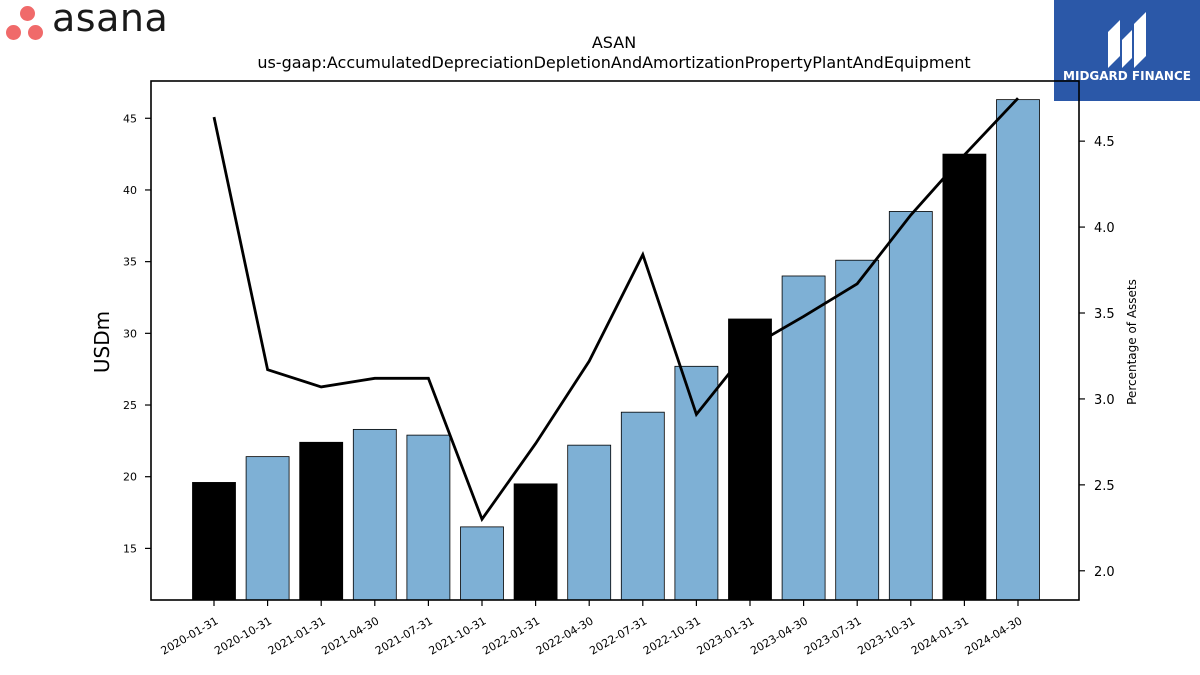 This screenshot has height=675, width=1200. I want to click on logo-dot-right, so click(35, 32).